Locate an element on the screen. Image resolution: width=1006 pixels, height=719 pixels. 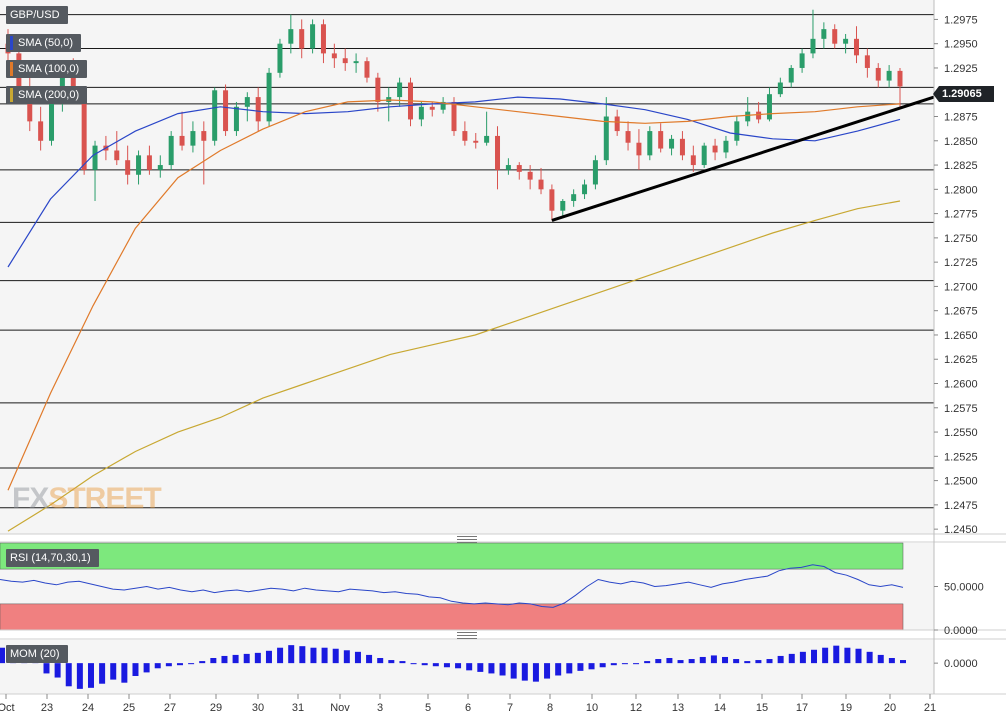
price-y-tick-label: 1.2625 is located at coordinates (961, 360).